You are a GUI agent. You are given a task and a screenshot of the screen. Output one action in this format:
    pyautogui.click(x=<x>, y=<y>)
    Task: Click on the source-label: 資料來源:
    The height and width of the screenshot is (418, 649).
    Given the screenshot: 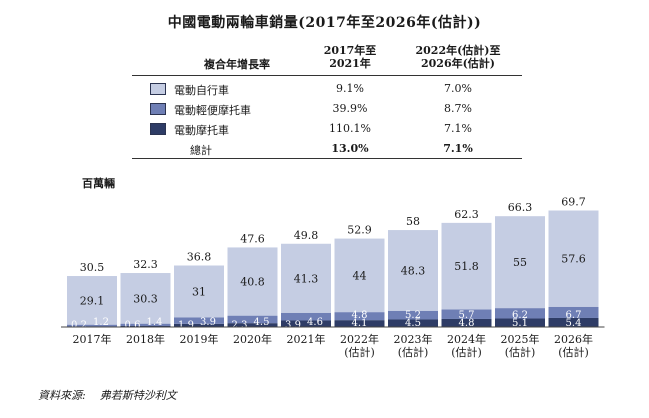 What is the action you would take?
    pyautogui.click(x=62, y=395)
    